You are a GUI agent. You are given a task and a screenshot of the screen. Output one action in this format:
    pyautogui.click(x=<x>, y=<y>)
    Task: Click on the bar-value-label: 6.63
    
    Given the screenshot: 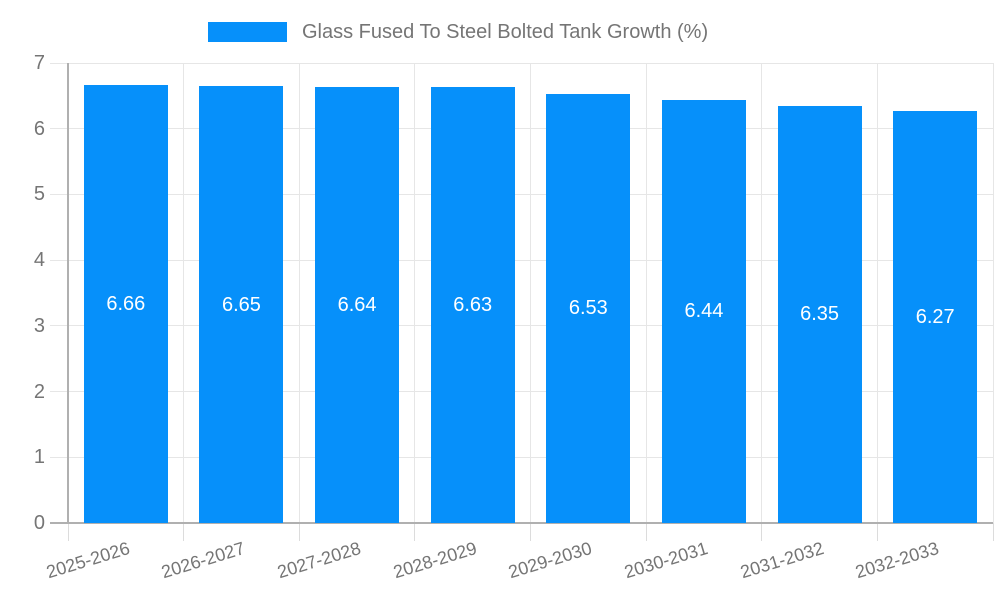 What is the action you would take?
    pyautogui.click(x=473, y=305)
    